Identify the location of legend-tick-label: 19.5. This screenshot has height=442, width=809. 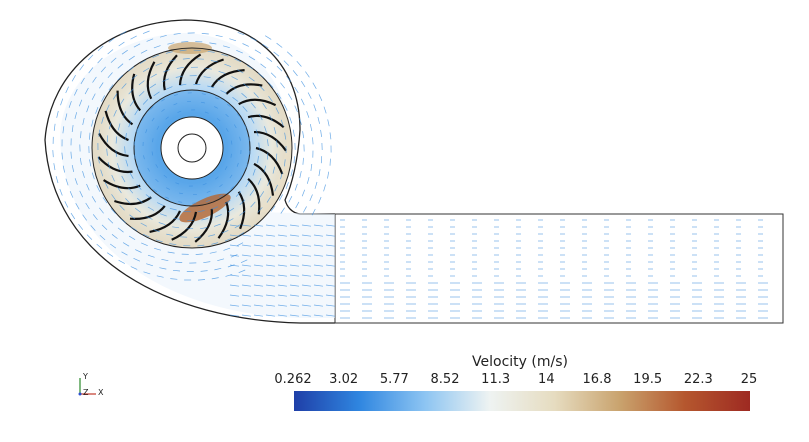
(648, 379).